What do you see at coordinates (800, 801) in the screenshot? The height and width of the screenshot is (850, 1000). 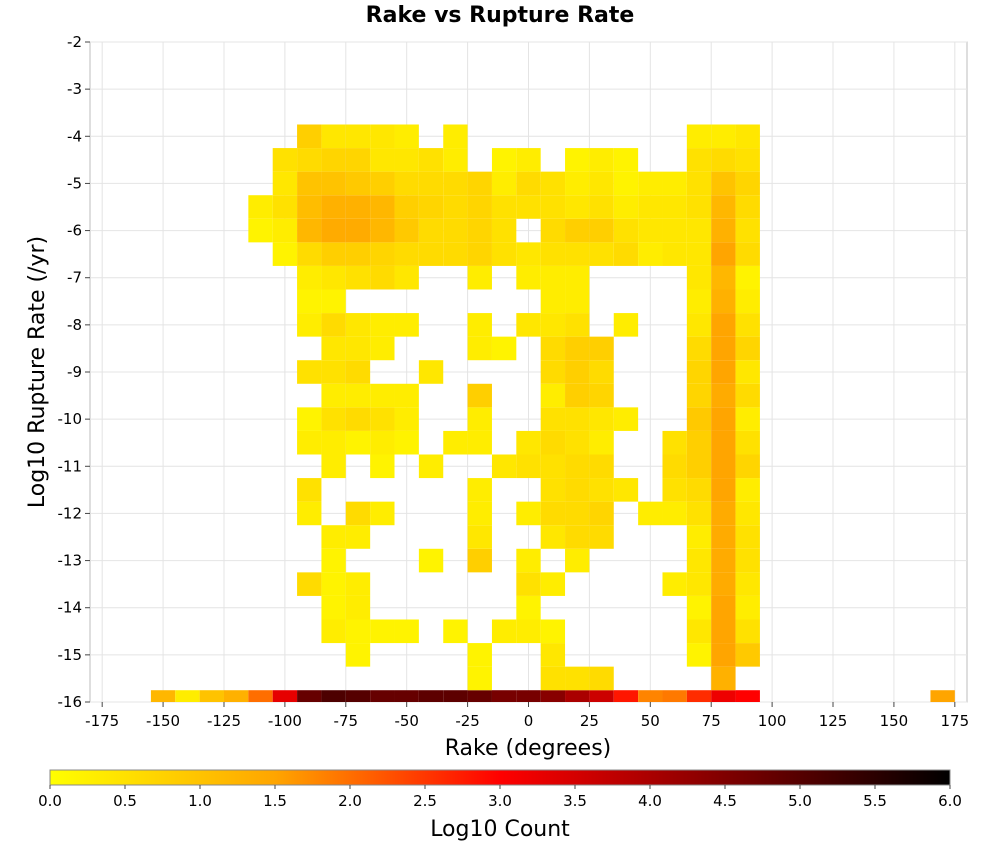 I see `colorbar-tick-label: 5.0` at bounding box center [800, 801].